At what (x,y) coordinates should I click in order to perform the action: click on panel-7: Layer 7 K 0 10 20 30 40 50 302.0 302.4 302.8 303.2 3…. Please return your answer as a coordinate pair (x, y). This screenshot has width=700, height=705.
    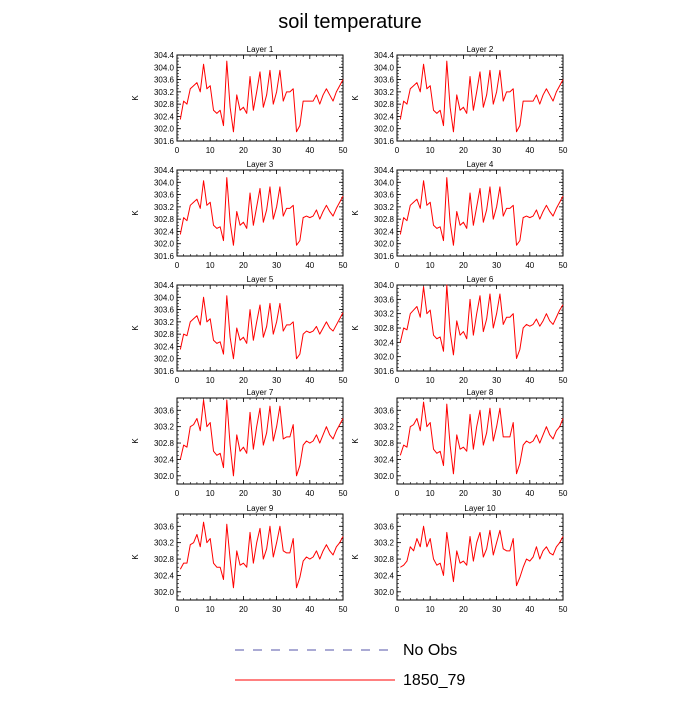
    Looking at the image, I should click on (239, 443).